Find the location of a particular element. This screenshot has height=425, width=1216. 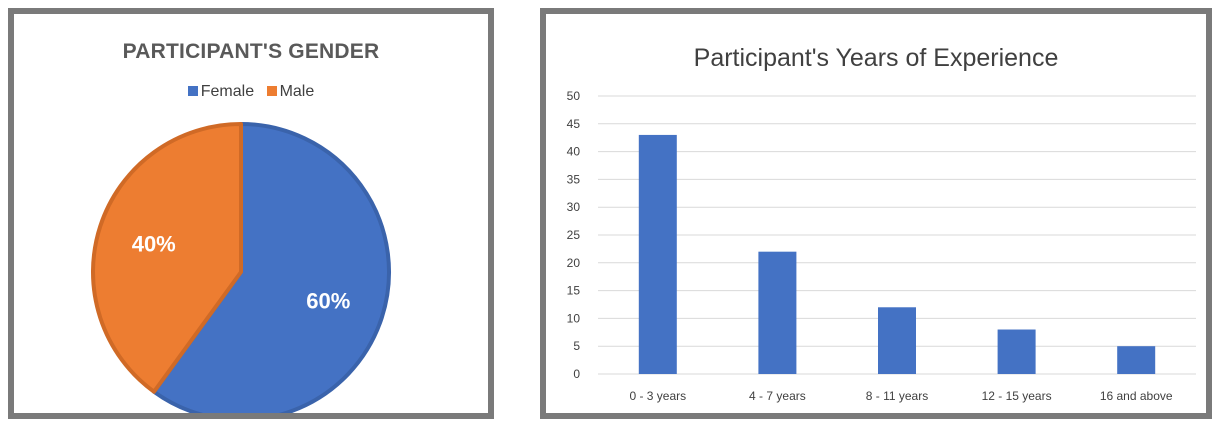

legend-swatch-female is located at coordinates (192, 91).